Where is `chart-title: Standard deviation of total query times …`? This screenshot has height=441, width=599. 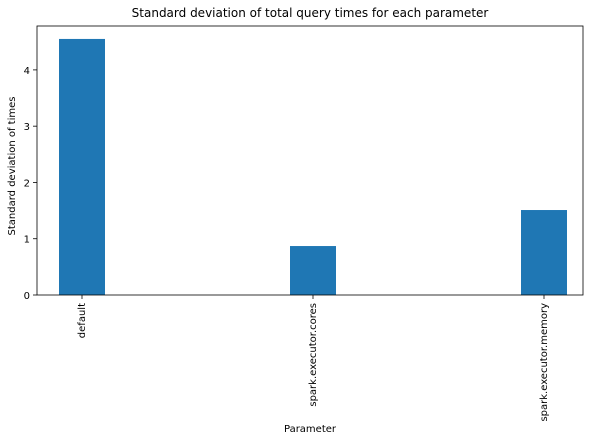
chart-title: Standard deviation of total query times … is located at coordinates (310, 13).